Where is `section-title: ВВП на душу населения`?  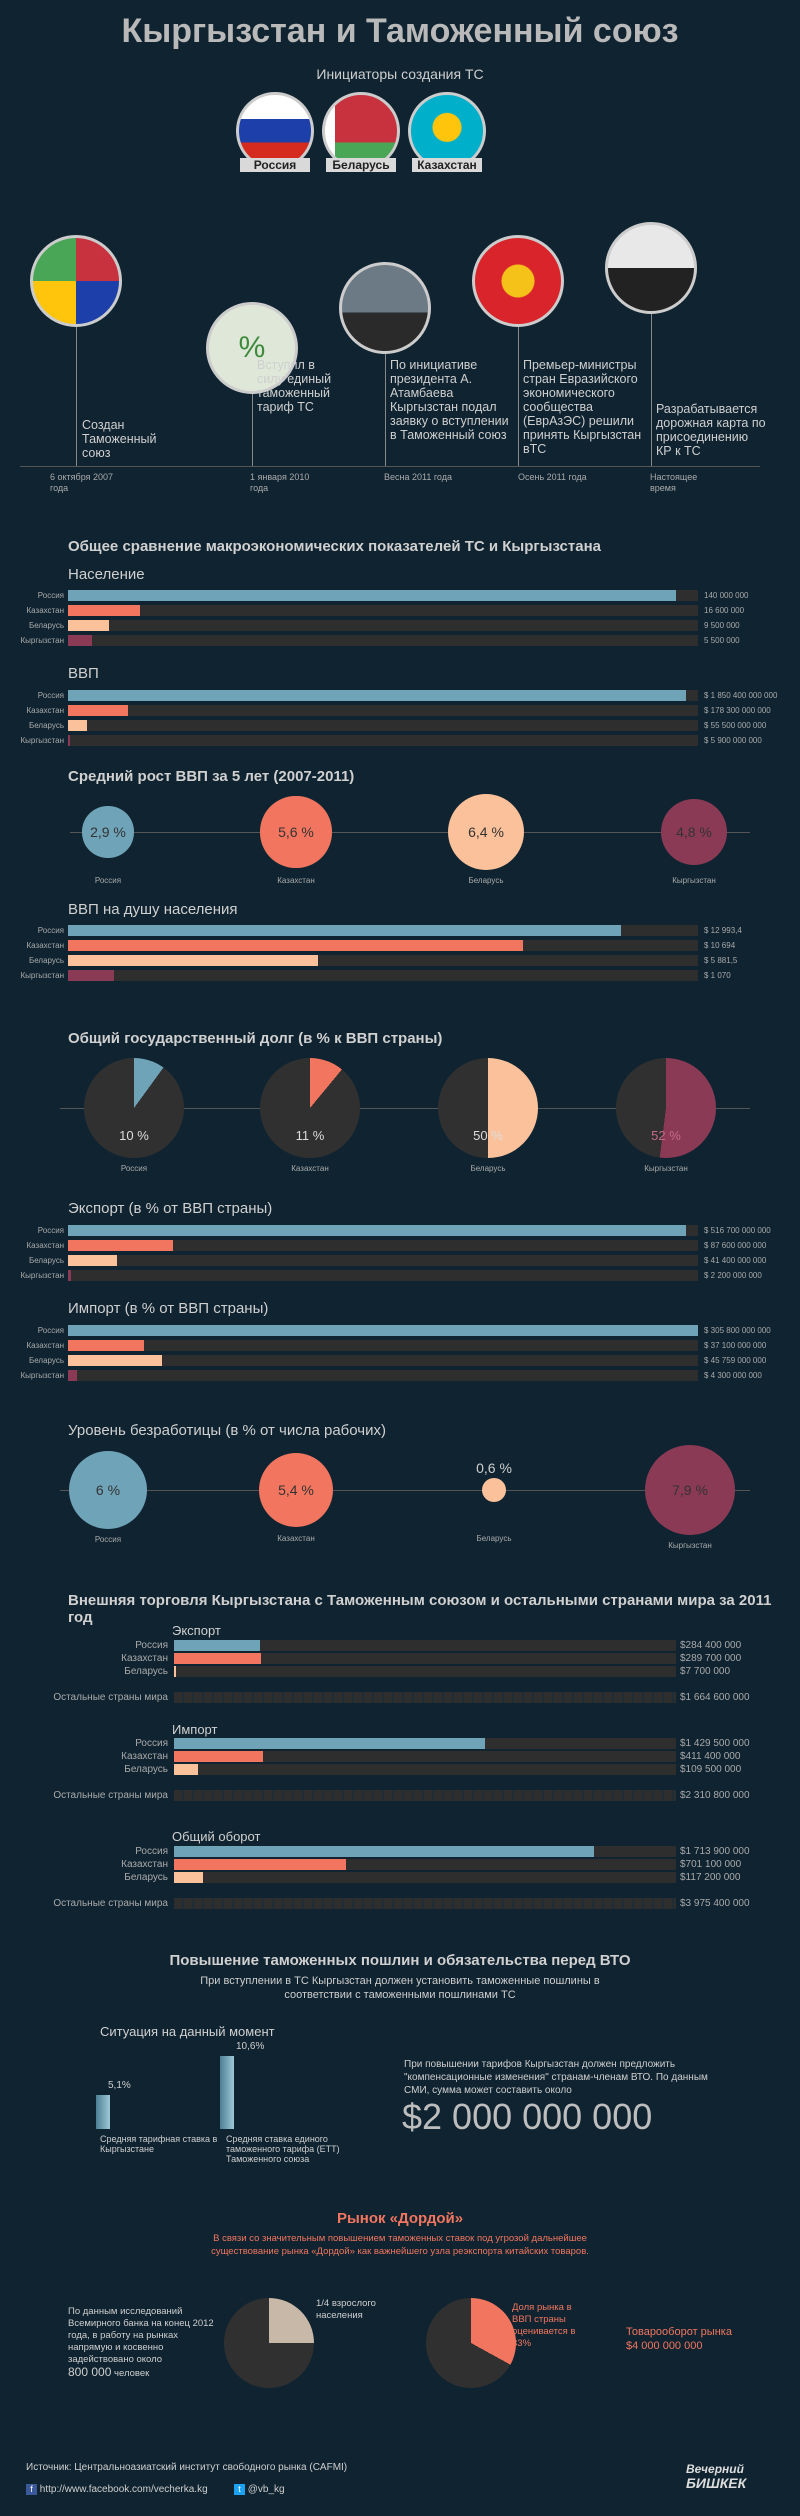 section-title: ВВП на душу населения is located at coordinates (153, 909).